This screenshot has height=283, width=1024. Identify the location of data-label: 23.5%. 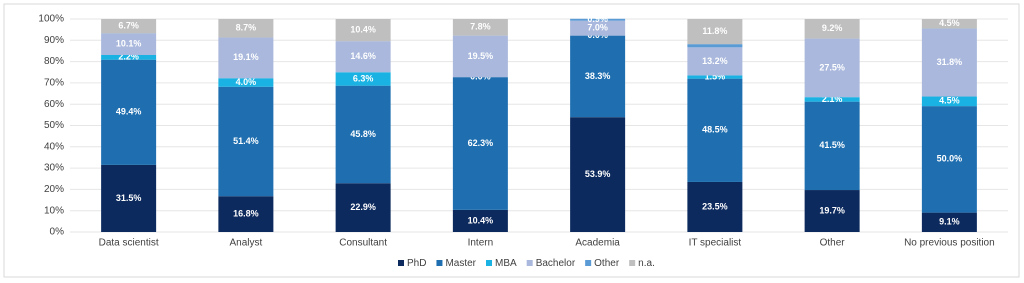
(715, 206).